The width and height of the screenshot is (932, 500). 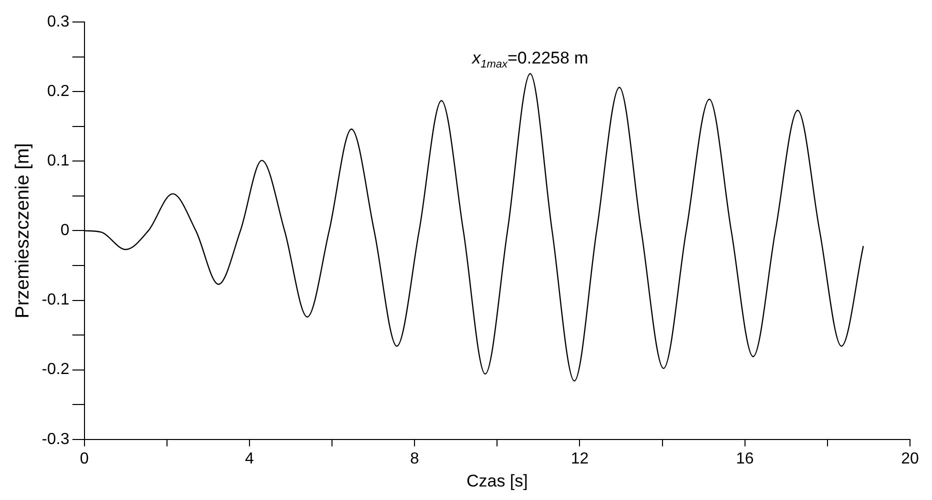 What do you see at coordinates (58, 91) in the screenshot?
I see `y-tick-label: 0.2` at bounding box center [58, 91].